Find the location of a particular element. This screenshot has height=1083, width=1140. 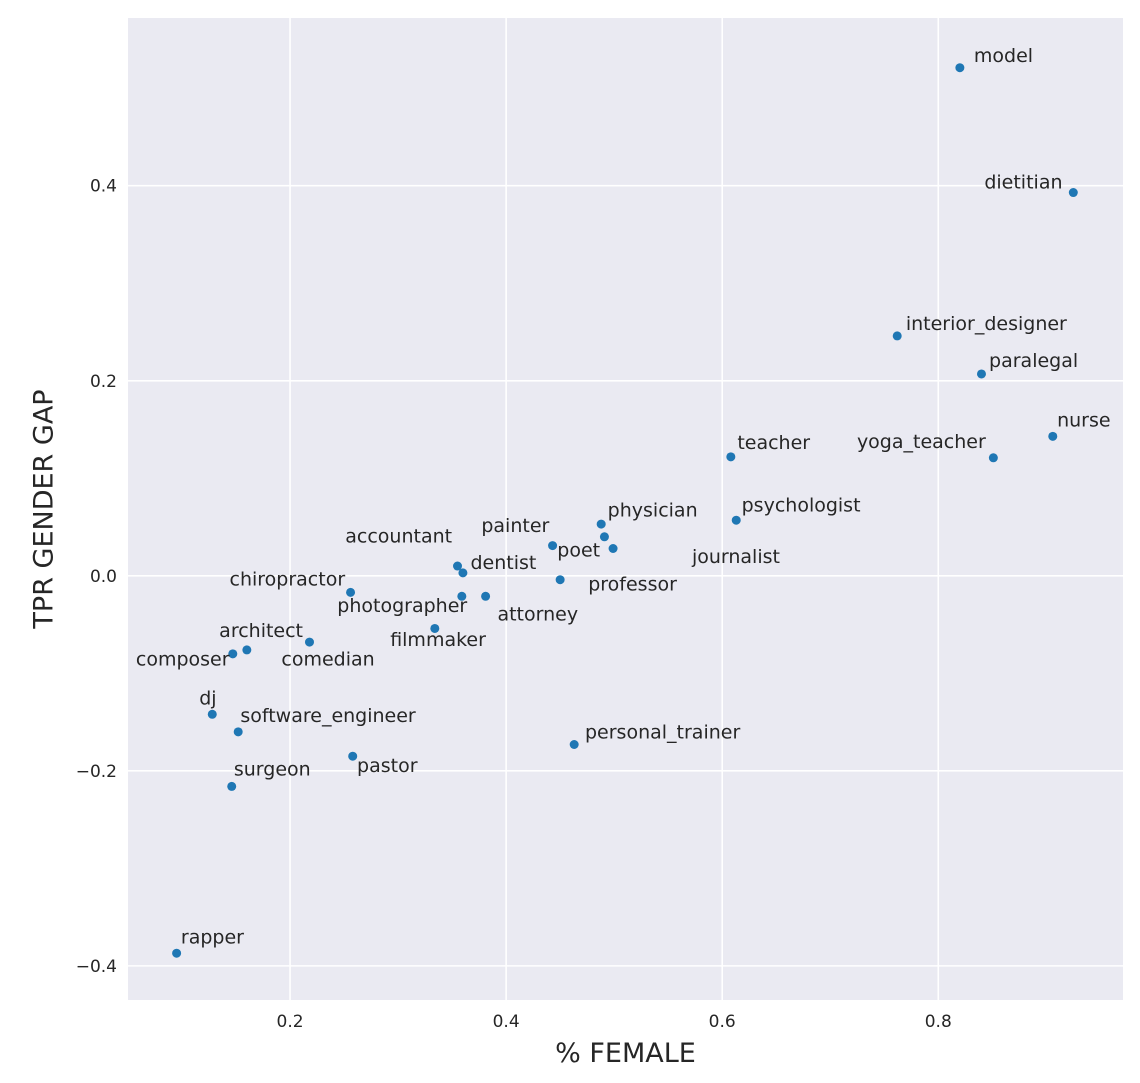

point-label-surgeon: surgeon is located at coordinates (272, 770).